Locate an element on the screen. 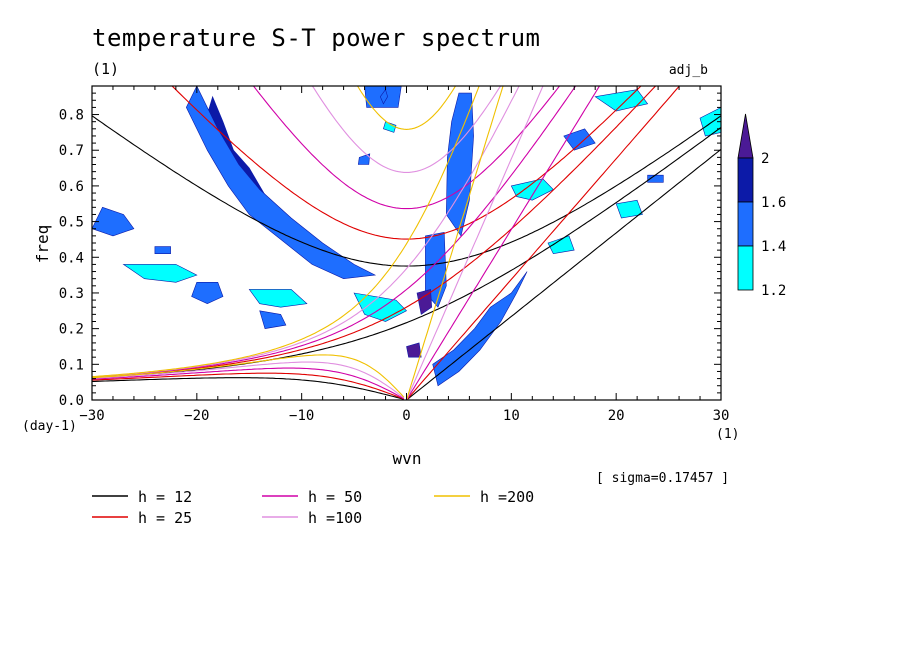 The width and height of the screenshot is (904, 654). y-tick-label: 0.6 is located at coordinates (71, 187).